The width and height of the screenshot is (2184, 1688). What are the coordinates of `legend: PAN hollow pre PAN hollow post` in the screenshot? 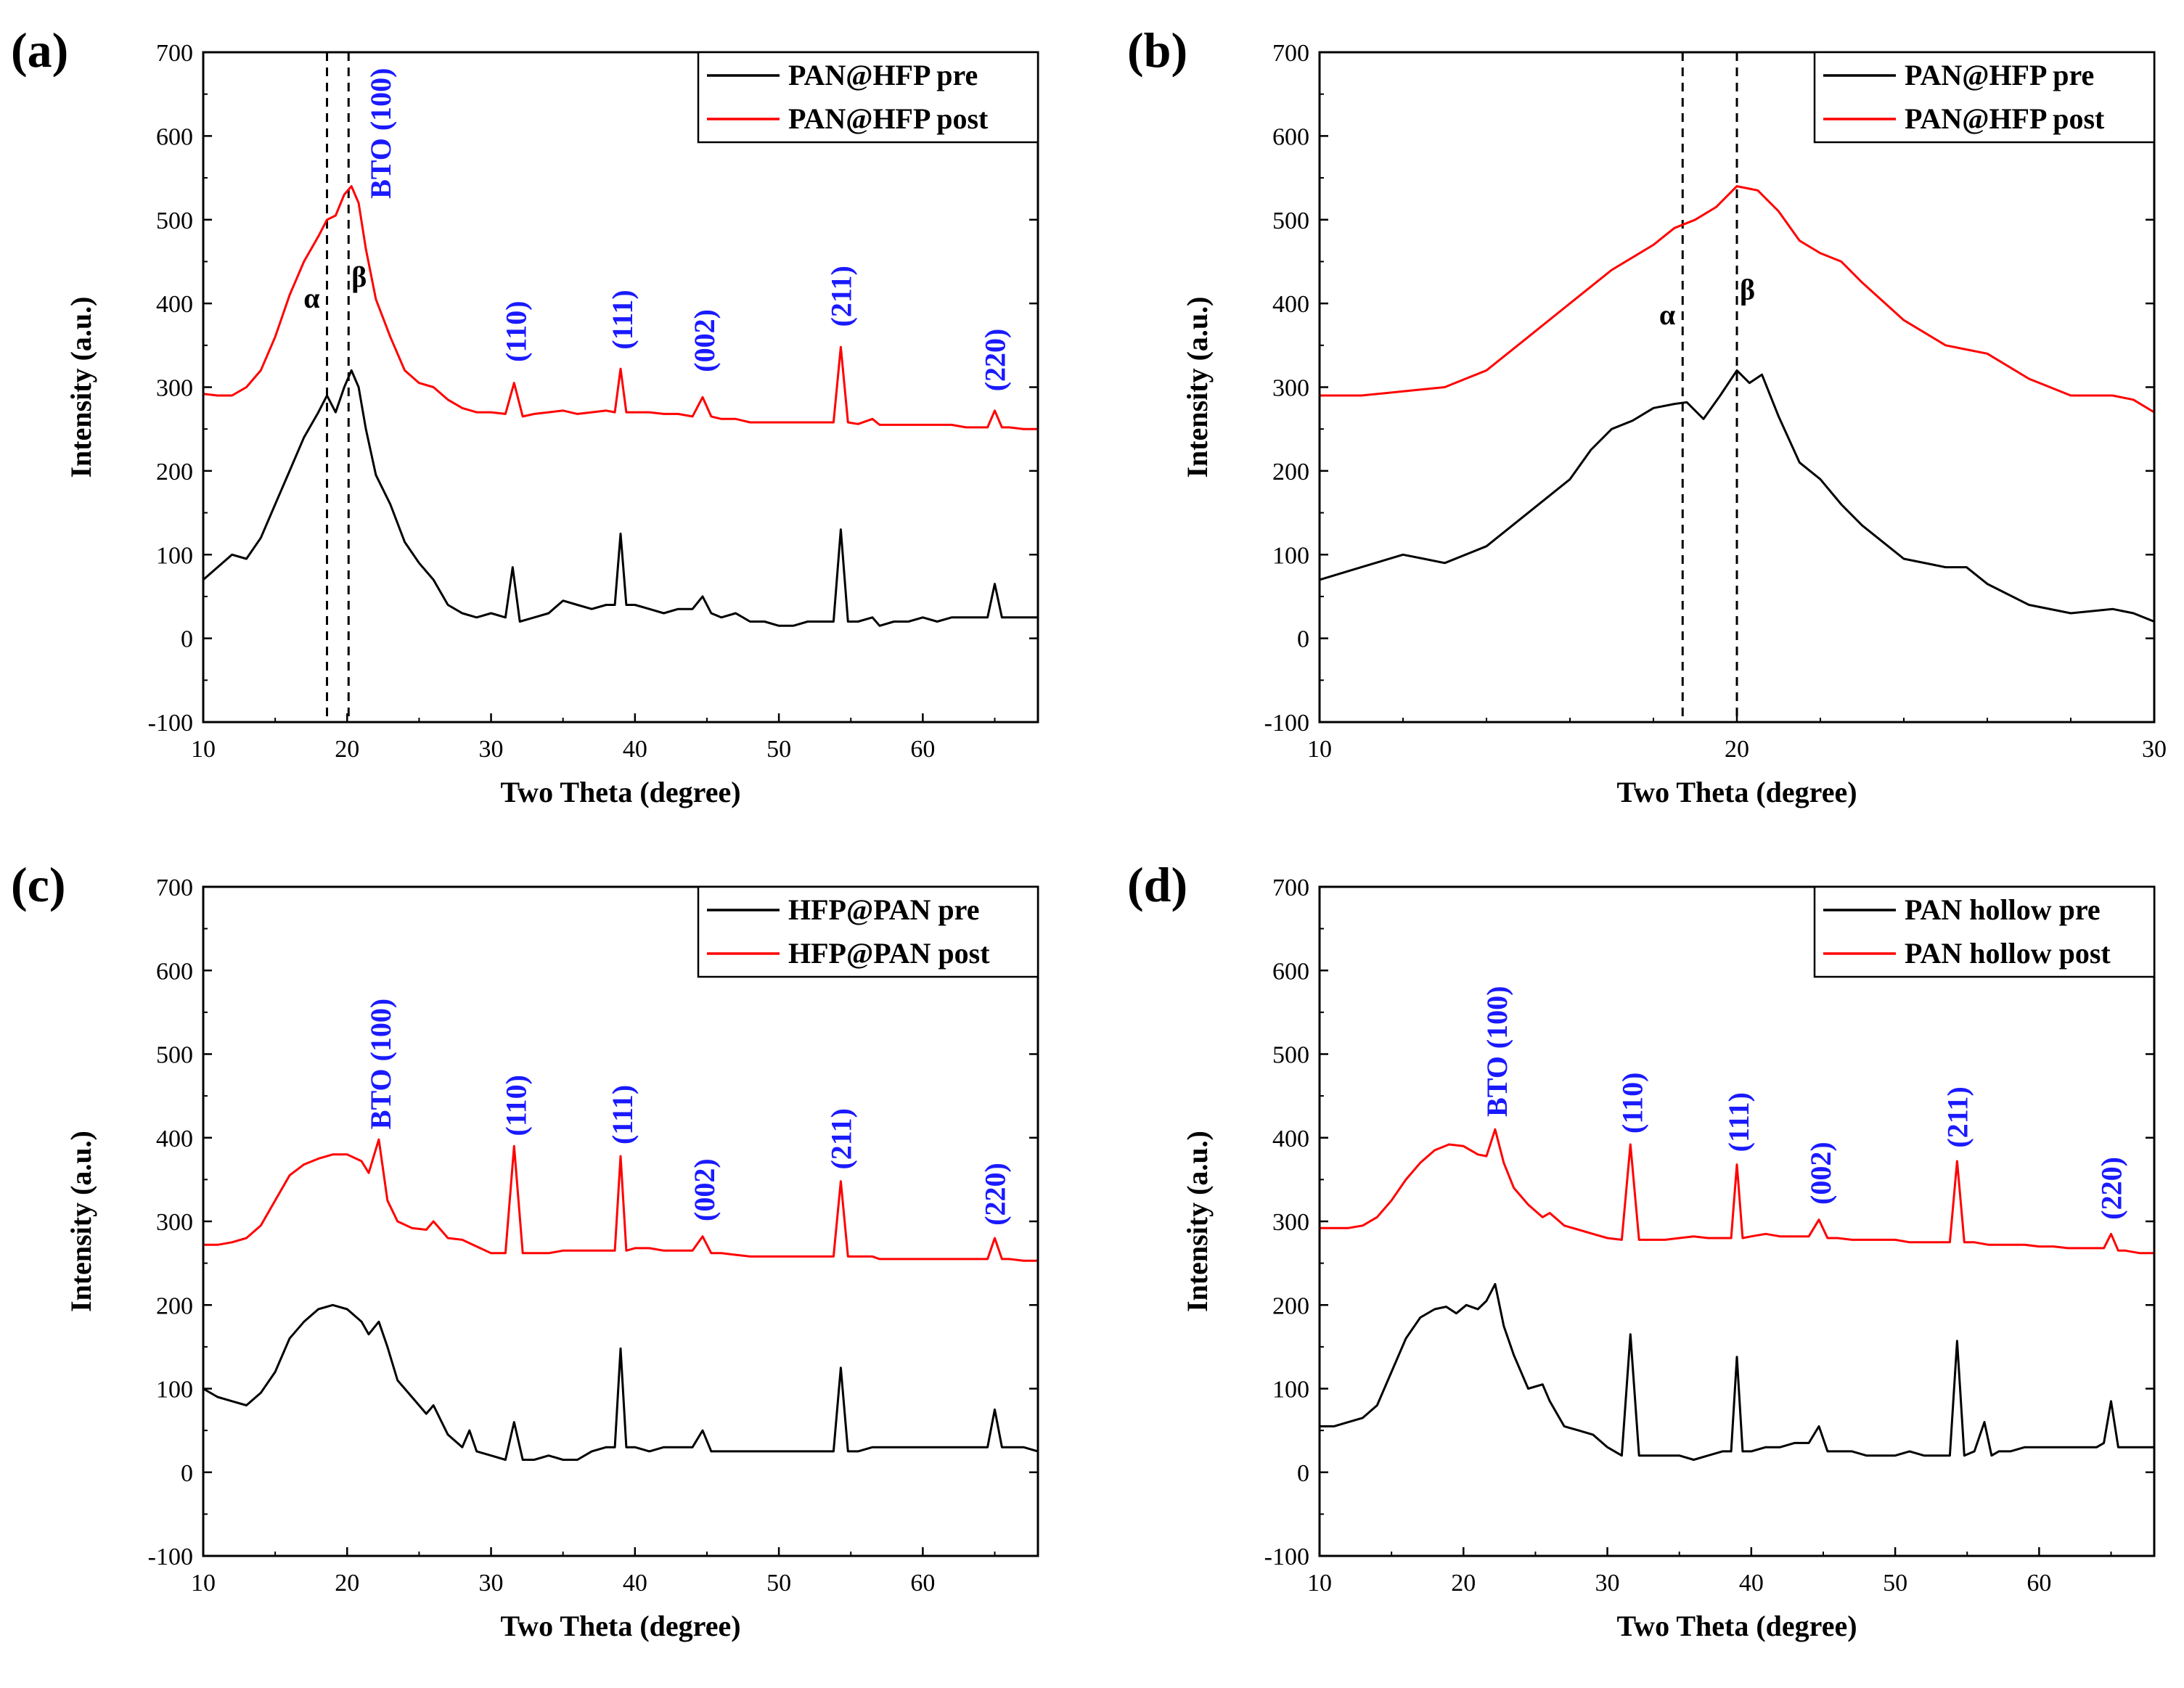 It's located at (1984, 932).